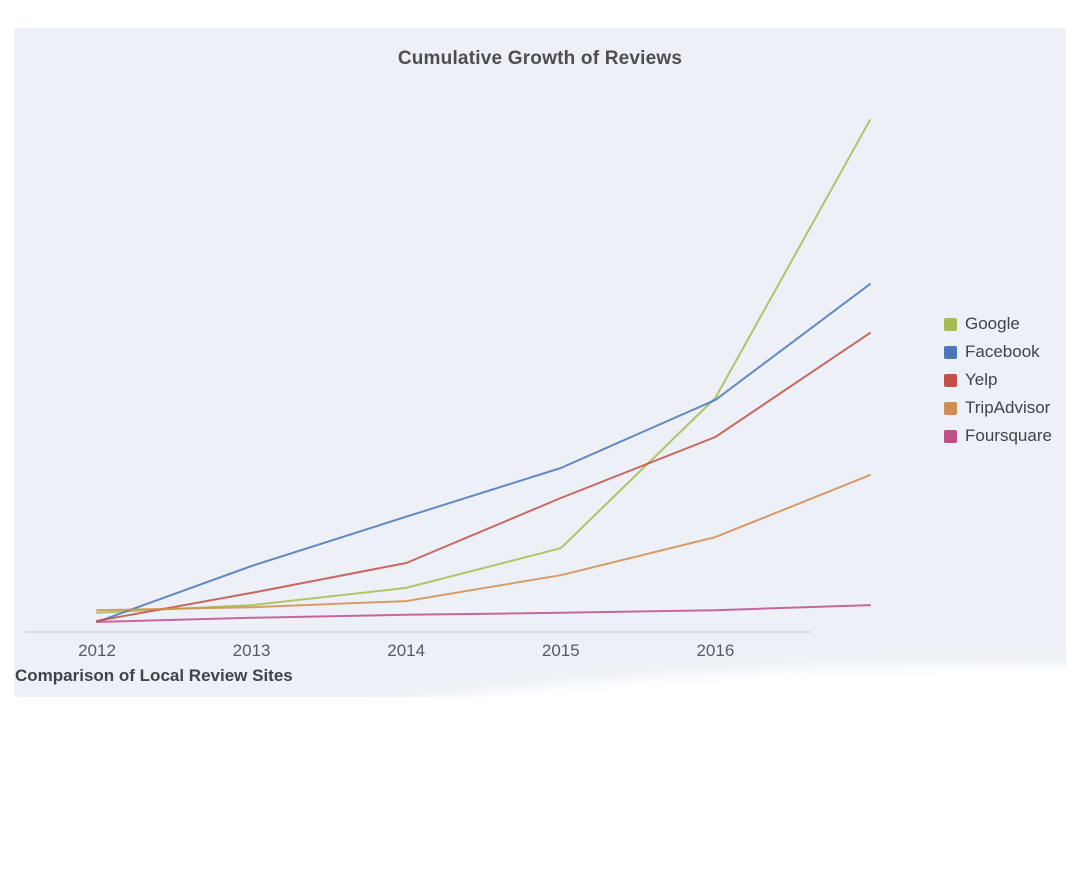 The image size is (1080, 895). I want to click on legend-item-facebook: Facebook, so click(998, 352).